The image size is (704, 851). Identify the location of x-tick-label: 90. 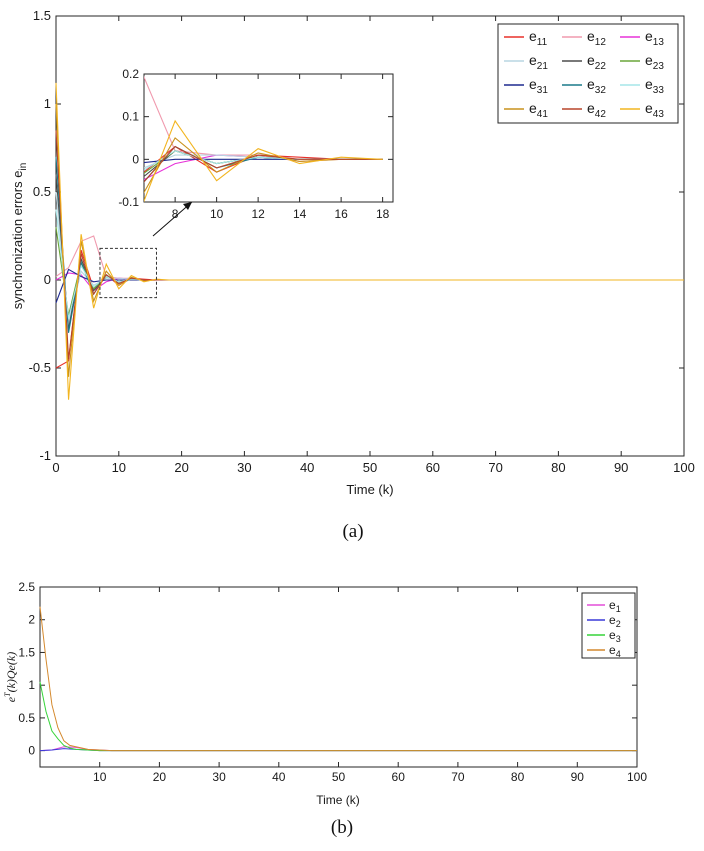
(621, 467).